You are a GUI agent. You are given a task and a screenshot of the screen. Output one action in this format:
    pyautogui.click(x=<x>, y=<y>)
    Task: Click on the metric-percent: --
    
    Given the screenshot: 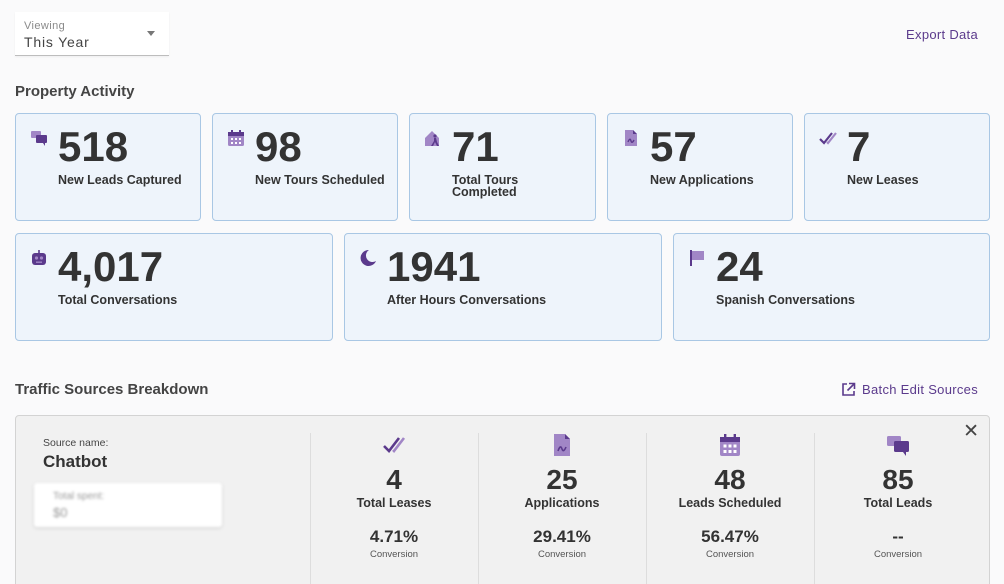 What is the action you would take?
    pyautogui.click(x=898, y=536)
    